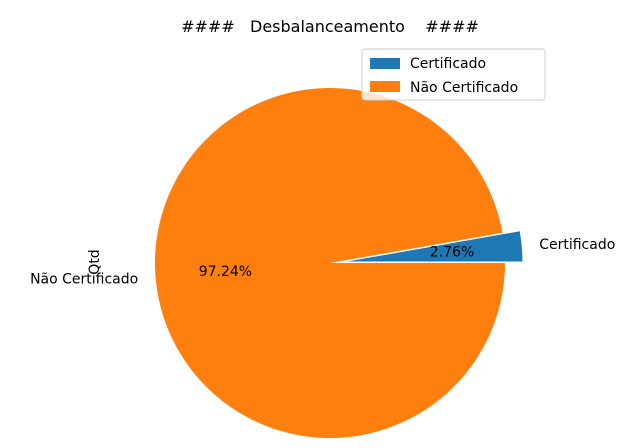 This screenshot has height=448, width=631. I want to click on pie-slice-certificado, so click(435, 246).